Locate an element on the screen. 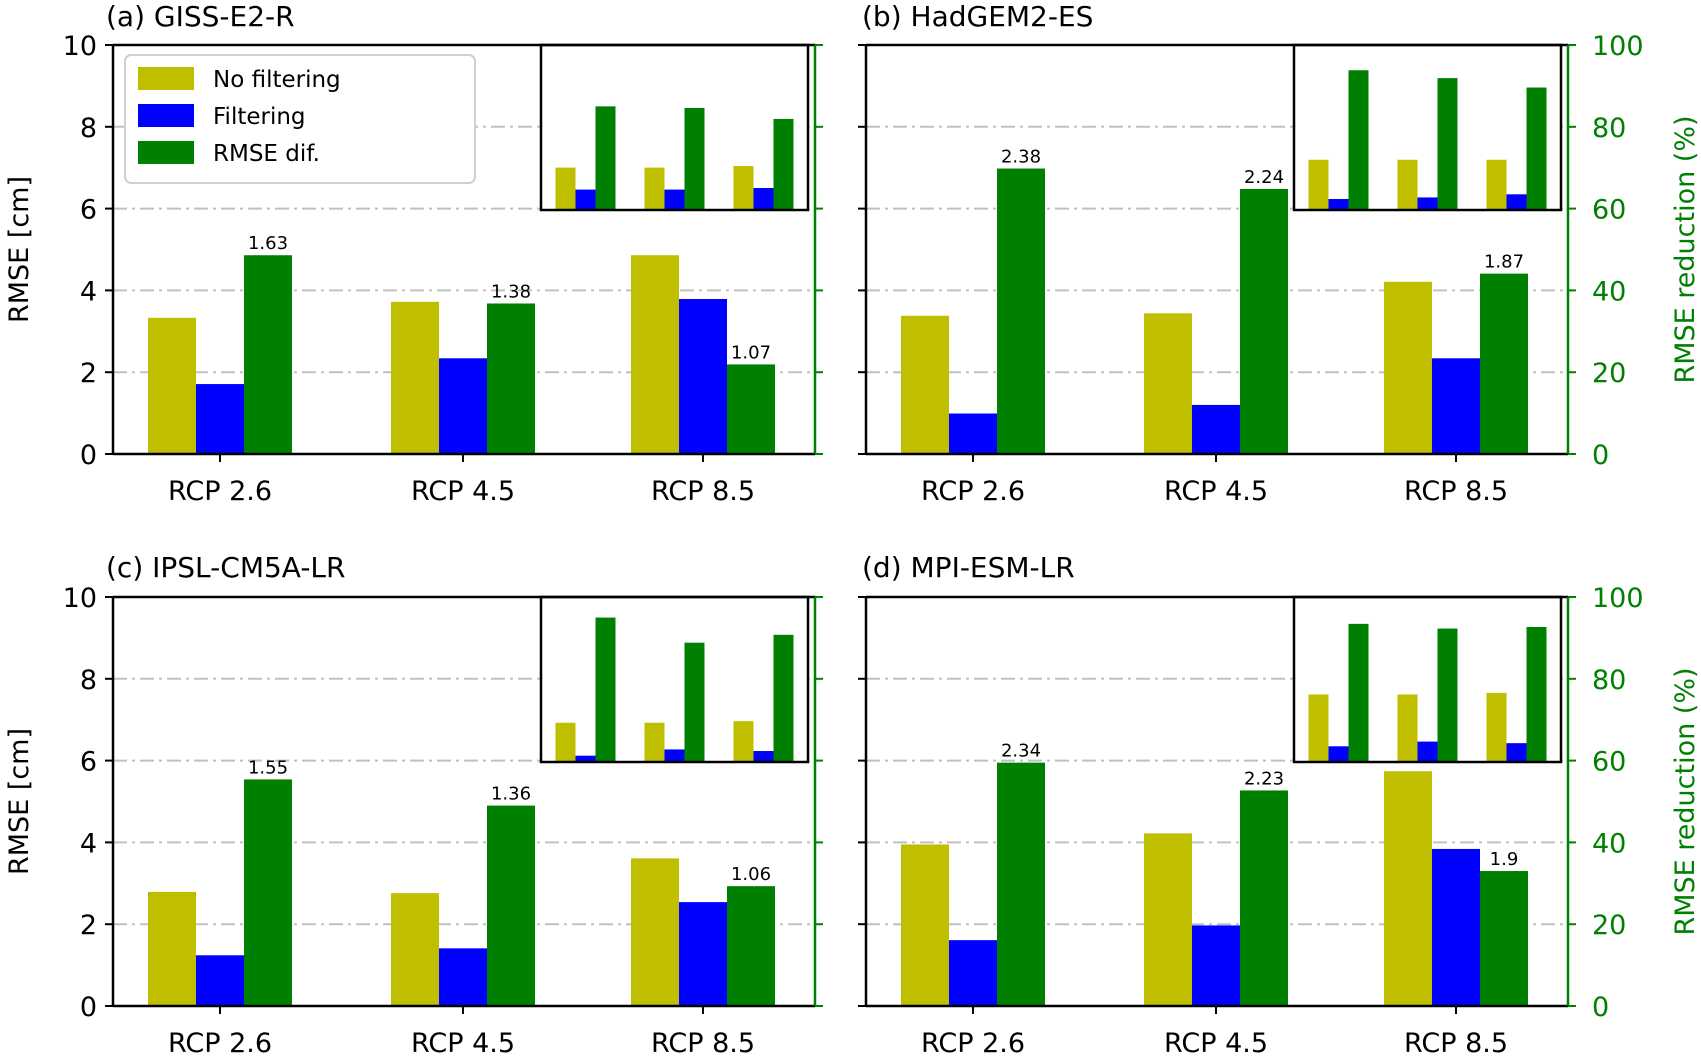 This screenshot has width=1701, height=1061. panel-a-title: (a) GISS-E2-R is located at coordinates (200, 16).